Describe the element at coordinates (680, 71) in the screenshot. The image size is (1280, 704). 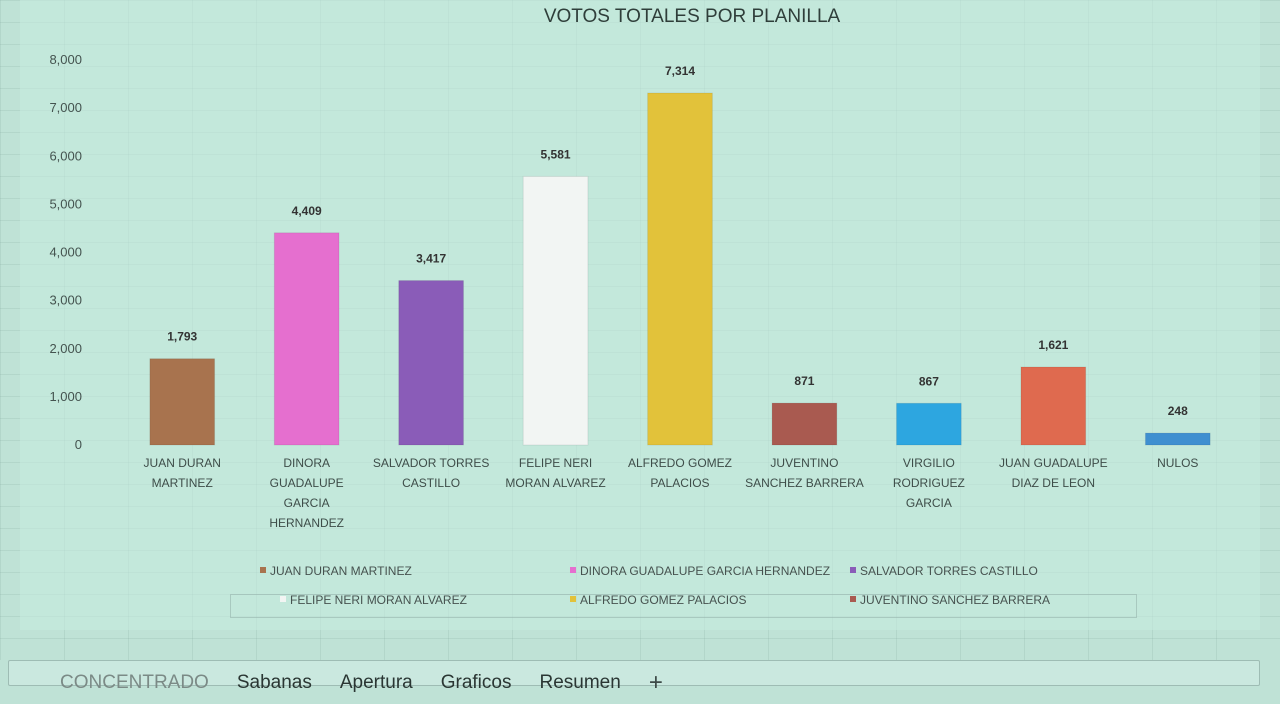
I see `data-label: 7,314` at that location.